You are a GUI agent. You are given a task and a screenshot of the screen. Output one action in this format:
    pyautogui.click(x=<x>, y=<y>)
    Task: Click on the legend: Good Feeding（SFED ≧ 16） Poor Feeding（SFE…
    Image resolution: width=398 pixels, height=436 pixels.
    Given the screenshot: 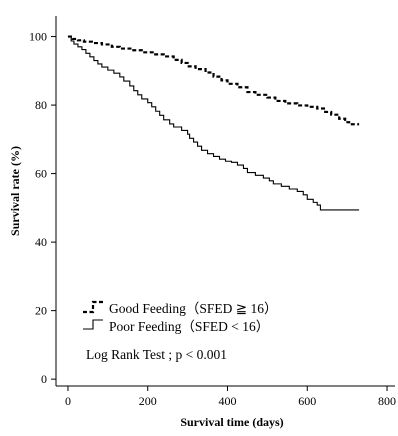 What is the action you would take?
    pyautogui.click(x=180, y=317)
    